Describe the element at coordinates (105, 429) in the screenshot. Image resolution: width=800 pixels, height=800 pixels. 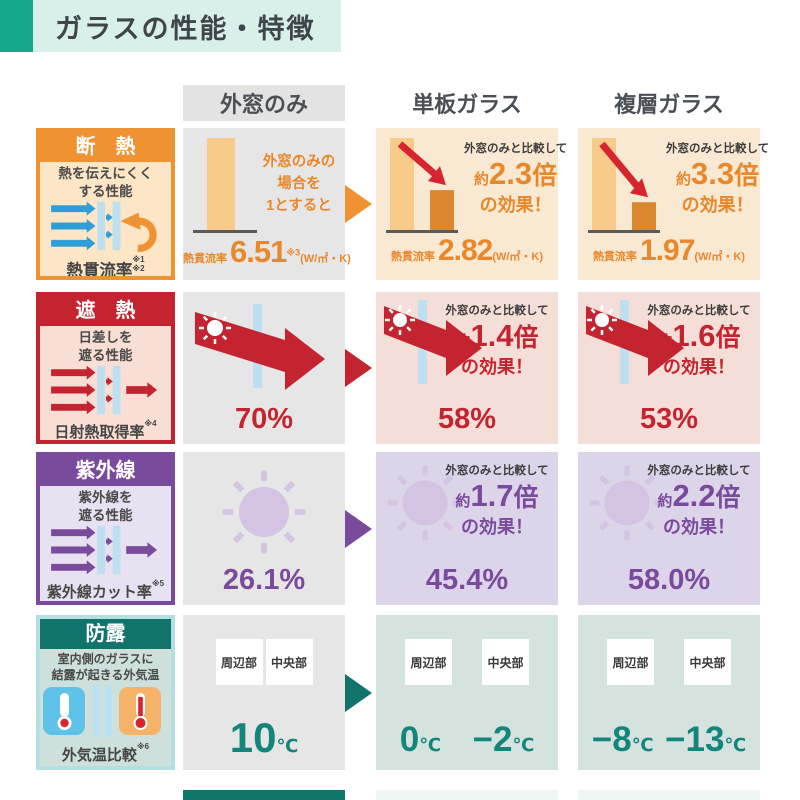
I see `metric-label: 日射熱取得率※4` at that location.